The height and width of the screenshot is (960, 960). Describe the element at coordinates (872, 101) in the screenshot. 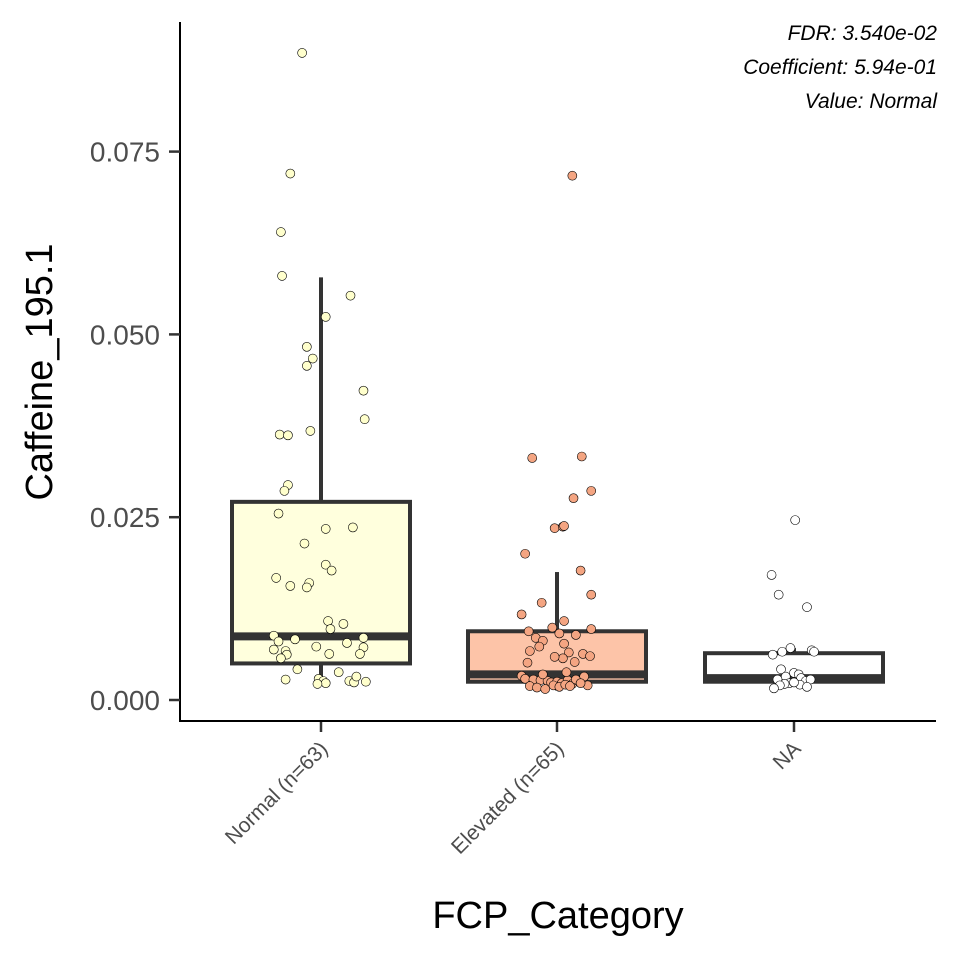

I see `annotation-value: Value: Normal` at that location.